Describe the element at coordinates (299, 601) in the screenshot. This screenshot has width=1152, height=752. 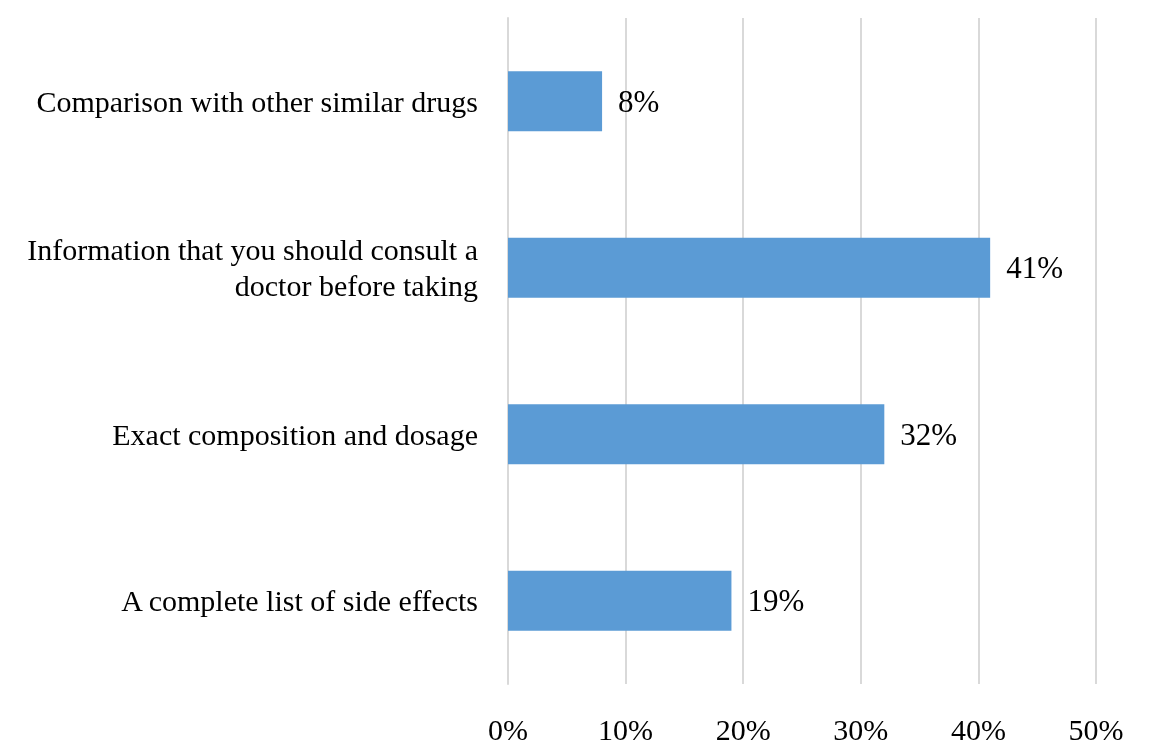
I see `y-tick-label: A complete list of side effects` at that location.